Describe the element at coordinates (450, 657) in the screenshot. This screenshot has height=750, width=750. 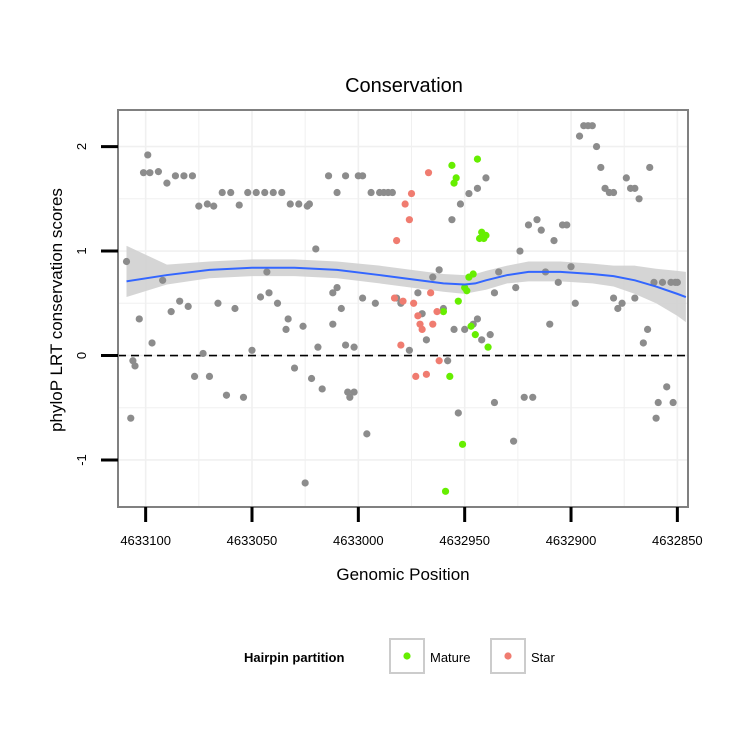
I see `legend-label-mature: Mature` at that location.